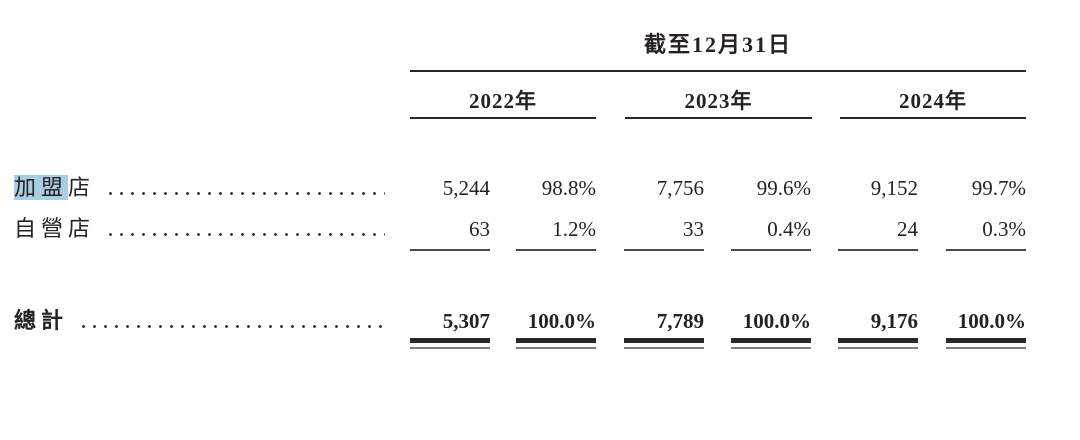 Image resolution: width=1080 pixels, height=440 pixels. I want to click on year-header-rule-2023, so click(718, 118).